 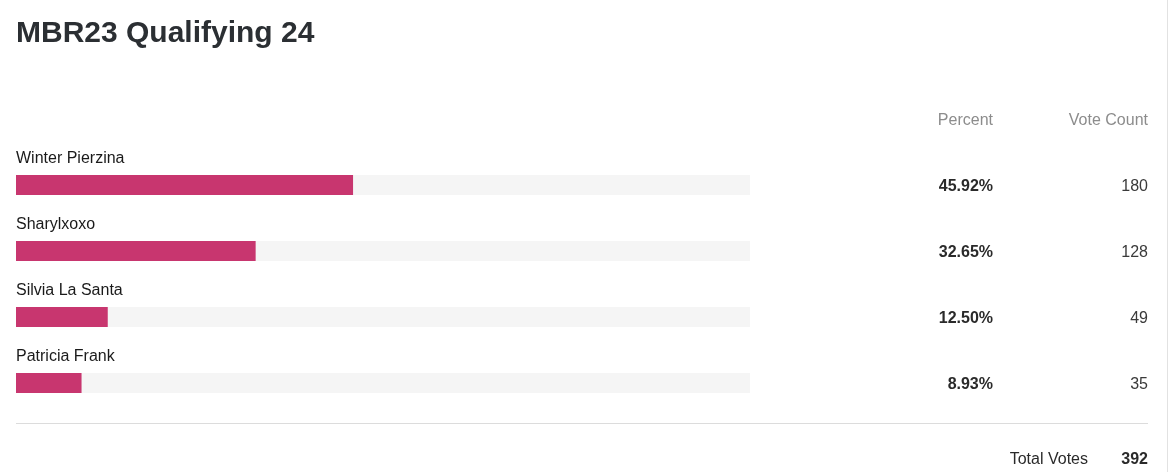 I want to click on text: Vote Count, so click(x=1108, y=119).